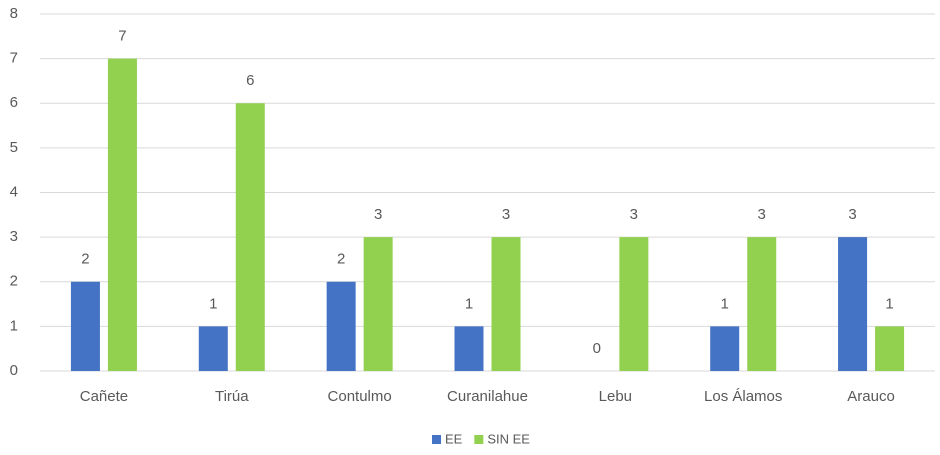 The image size is (940, 455). Describe the element at coordinates (487, 396) in the screenshot. I see `x-tick-label: Curanilahue` at that location.